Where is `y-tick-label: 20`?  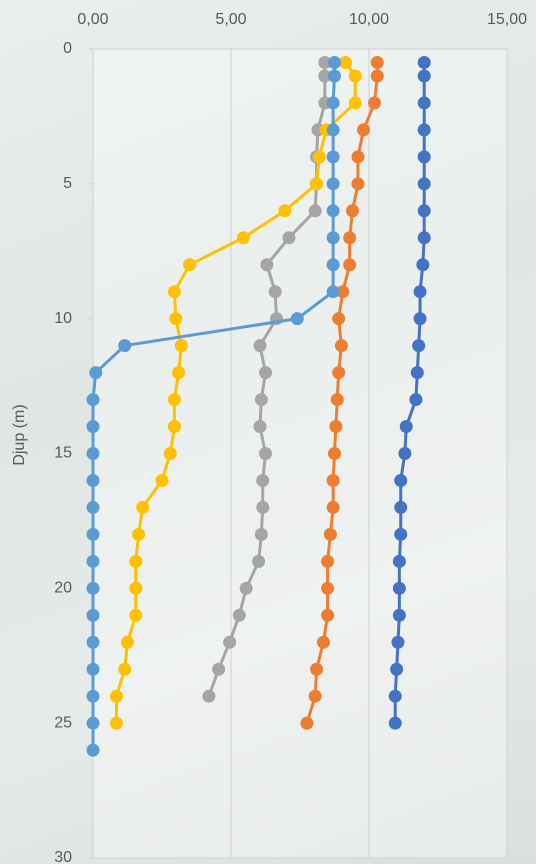 y-tick-label: 20 is located at coordinates (63, 588).